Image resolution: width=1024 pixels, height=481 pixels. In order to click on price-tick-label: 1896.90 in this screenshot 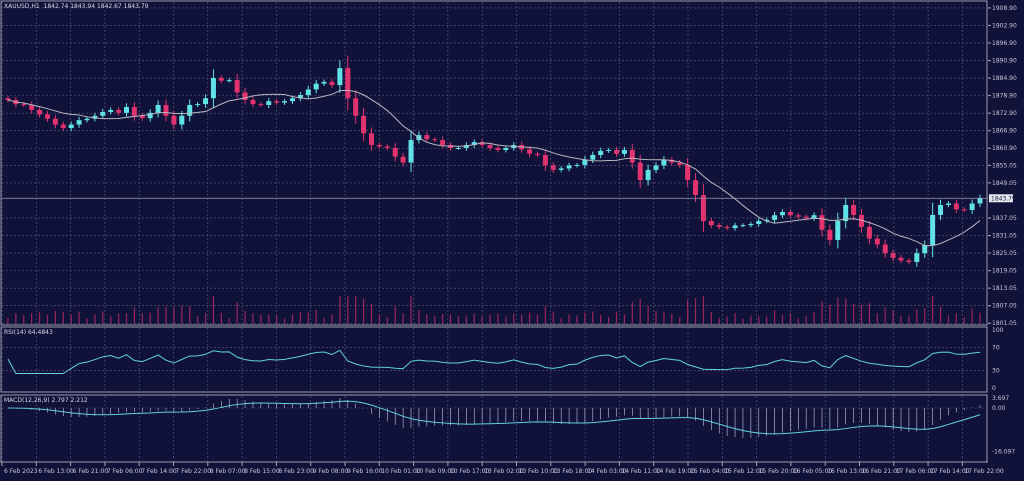, I will do `click(1004, 43)`.